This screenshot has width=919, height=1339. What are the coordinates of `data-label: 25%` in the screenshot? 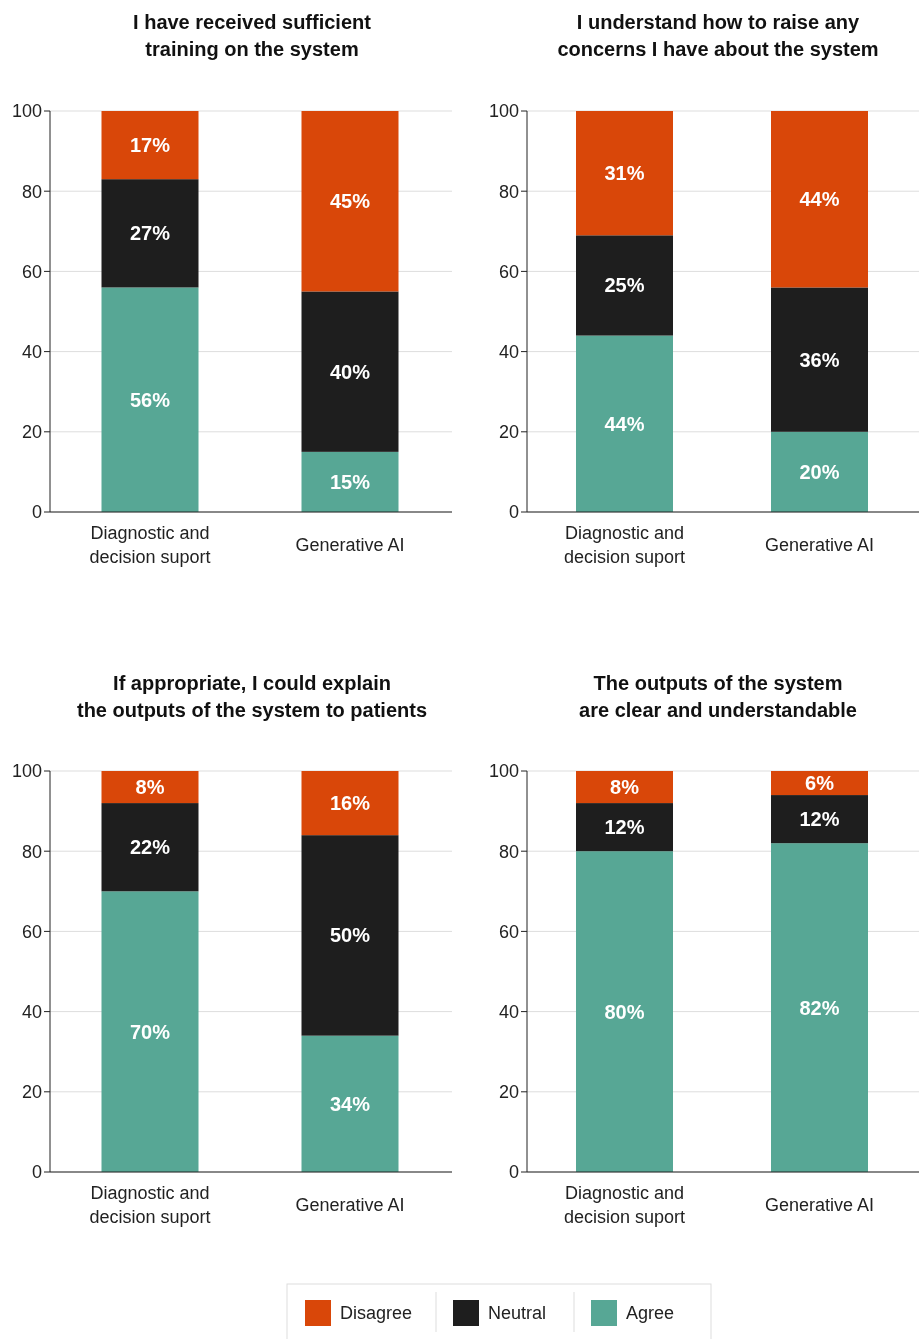 It's located at (624, 285).